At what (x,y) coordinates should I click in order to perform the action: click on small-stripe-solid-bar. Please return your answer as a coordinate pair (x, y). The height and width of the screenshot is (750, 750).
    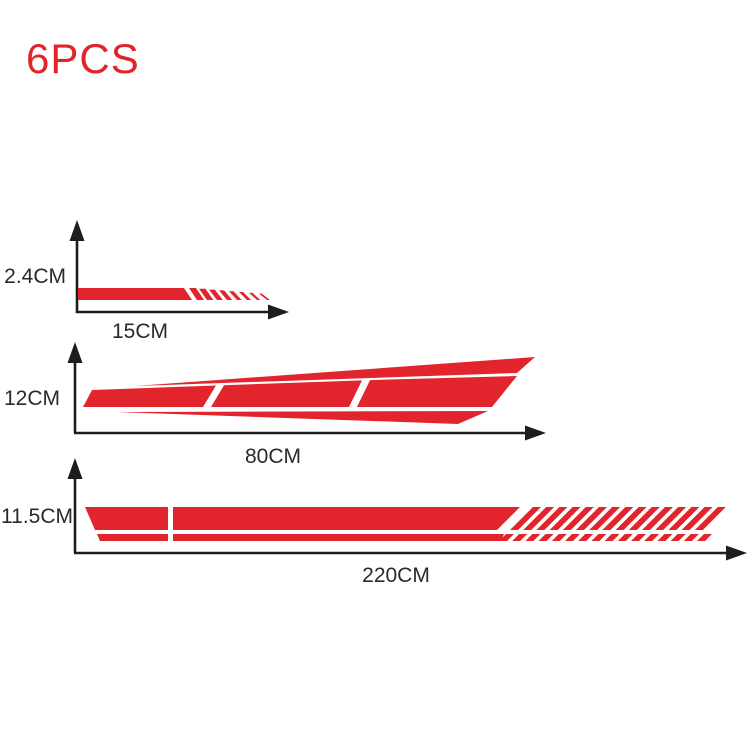
    Looking at the image, I should click on (135, 294).